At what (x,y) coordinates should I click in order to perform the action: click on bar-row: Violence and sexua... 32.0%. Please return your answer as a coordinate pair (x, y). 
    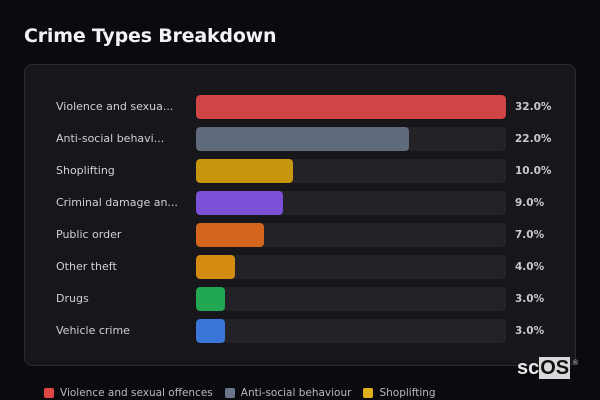
    Looking at the image, I should click on (301, 107).